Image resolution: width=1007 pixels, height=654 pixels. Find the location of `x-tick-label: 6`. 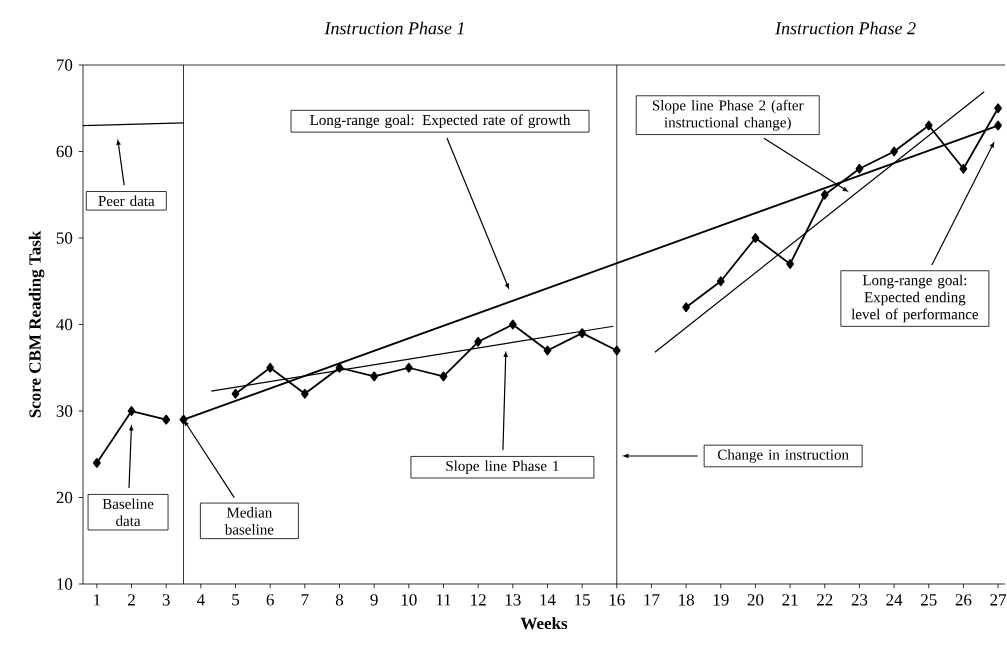

x-tick-label: 6 is located at coordinates (270, 600).